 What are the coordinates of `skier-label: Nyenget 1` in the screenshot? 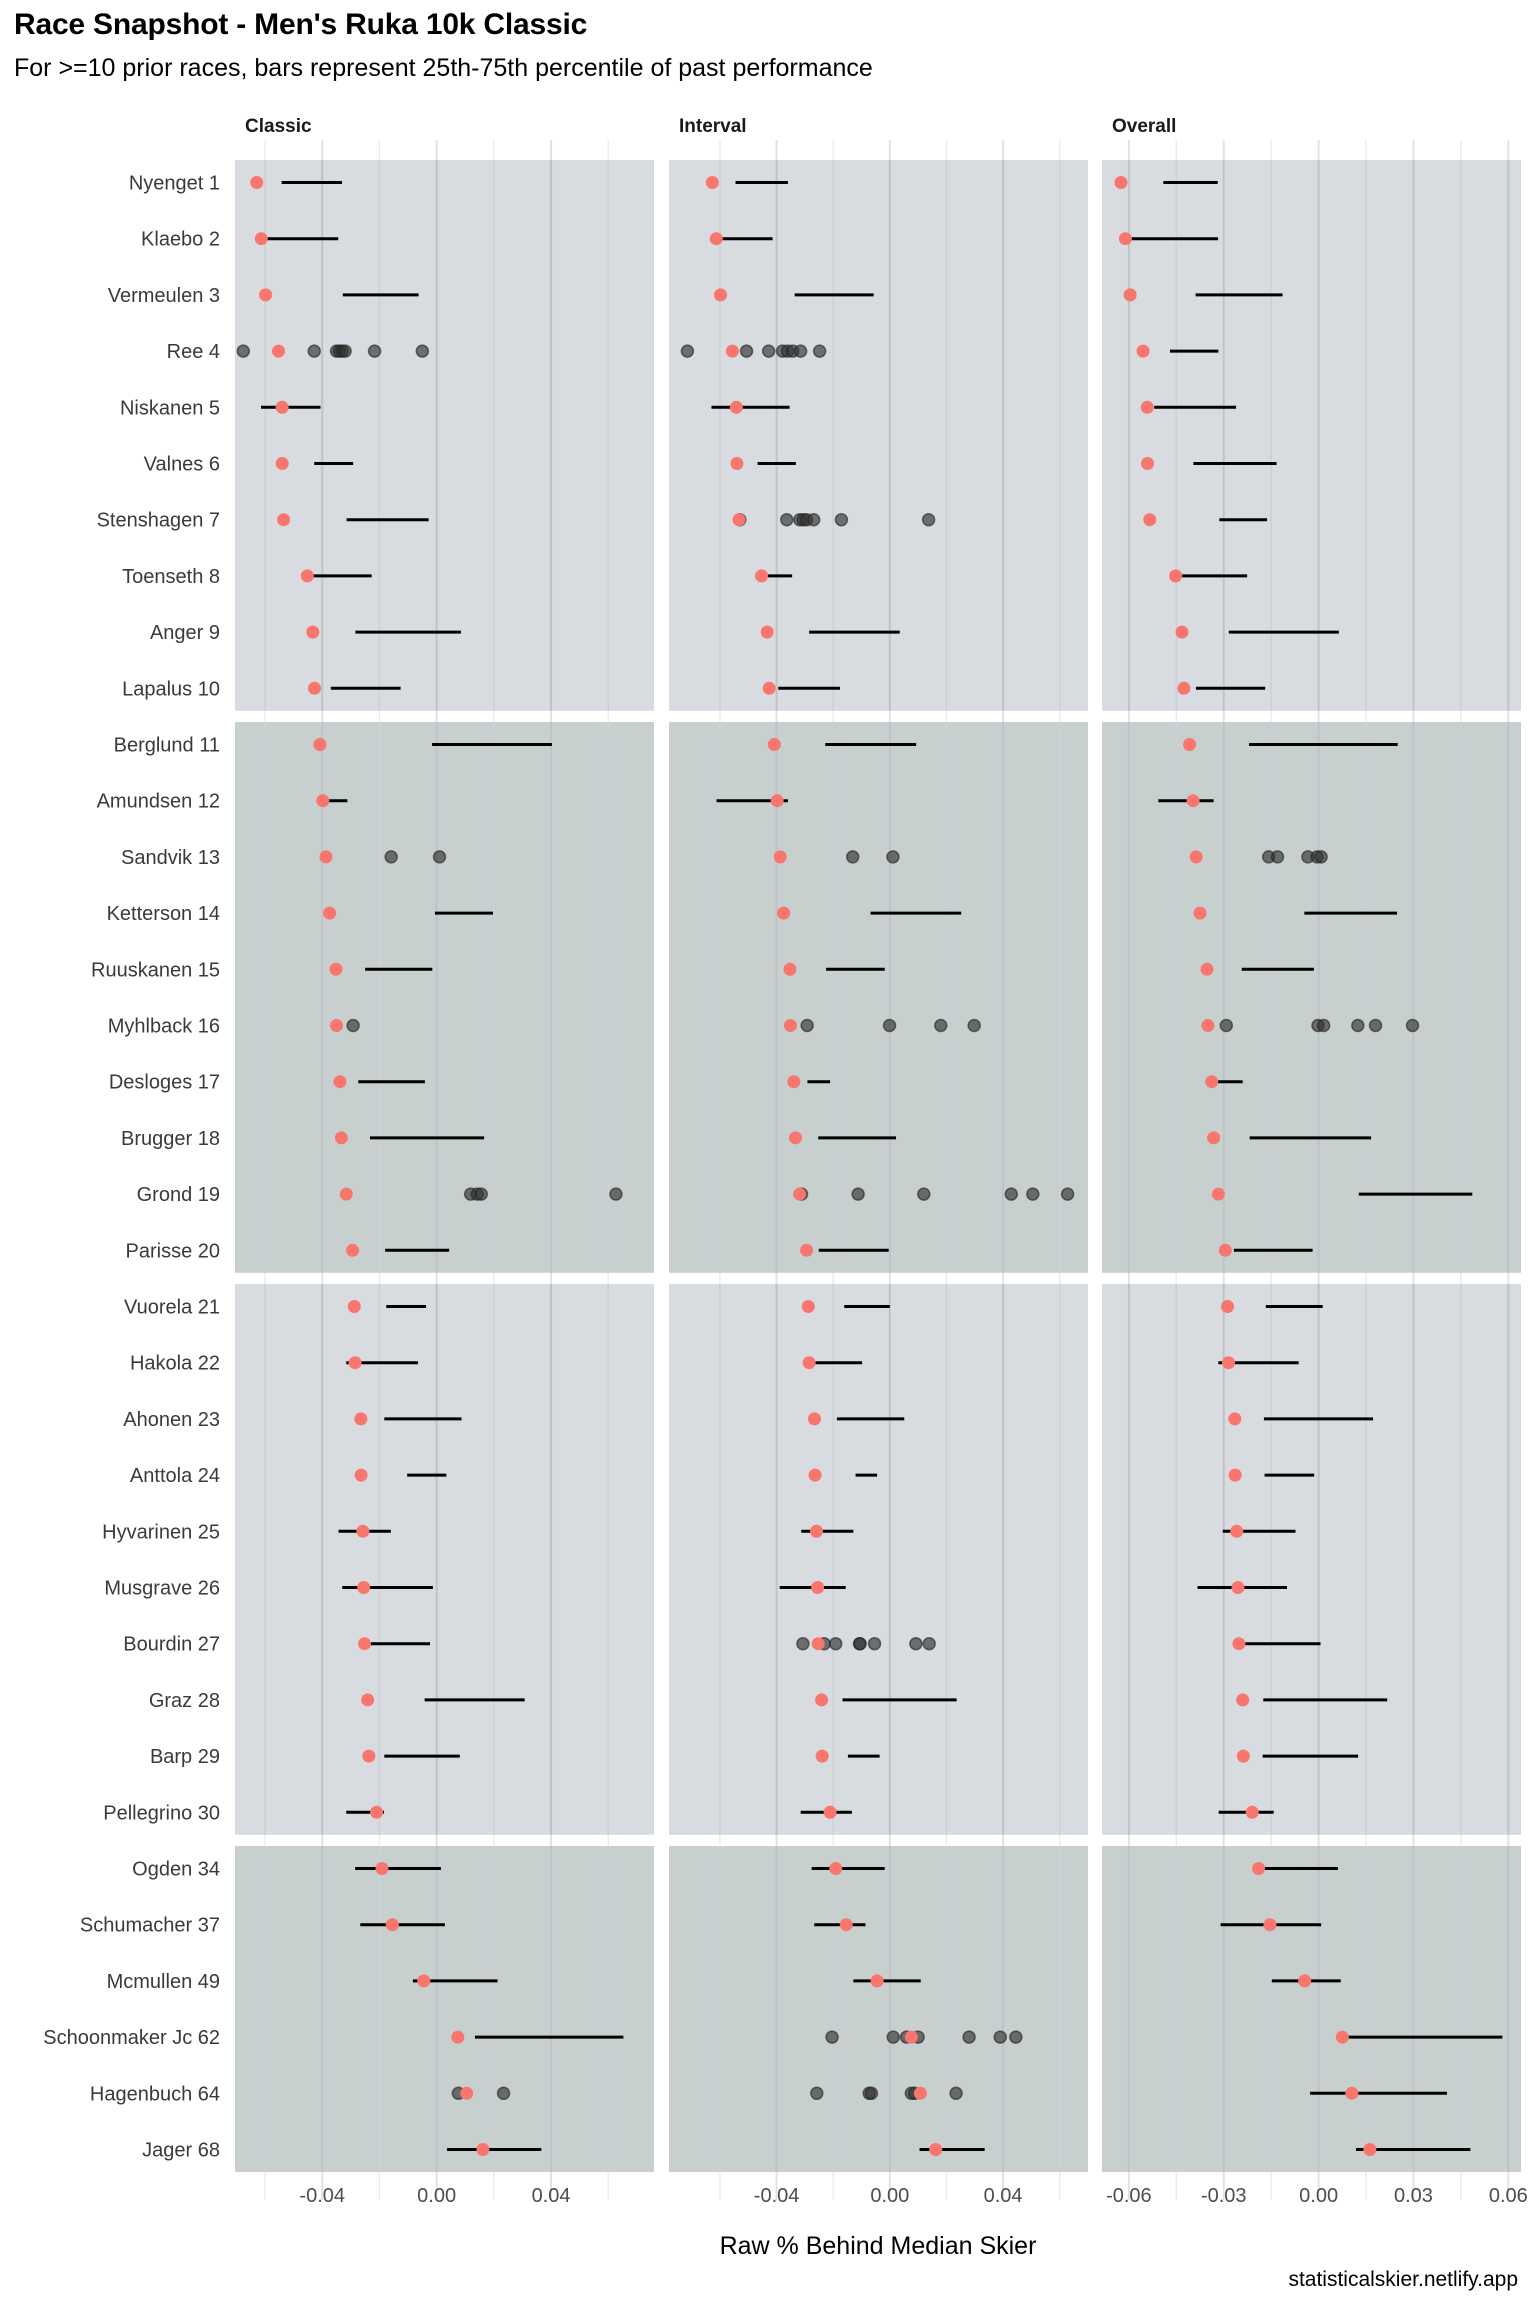 It's located at (174, 184).